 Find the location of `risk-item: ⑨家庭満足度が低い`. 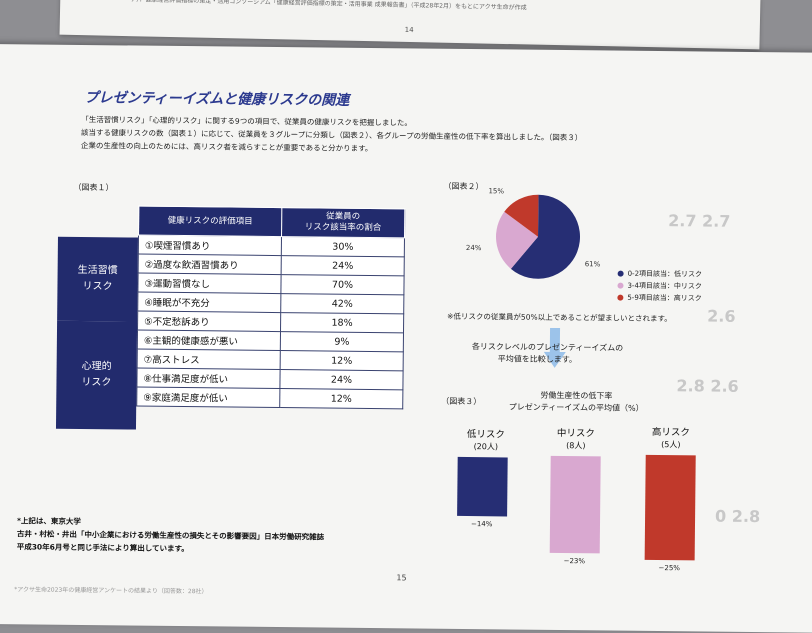

risk-item: ⑨家庭満足度が低い is located at coordinates (208, 397).